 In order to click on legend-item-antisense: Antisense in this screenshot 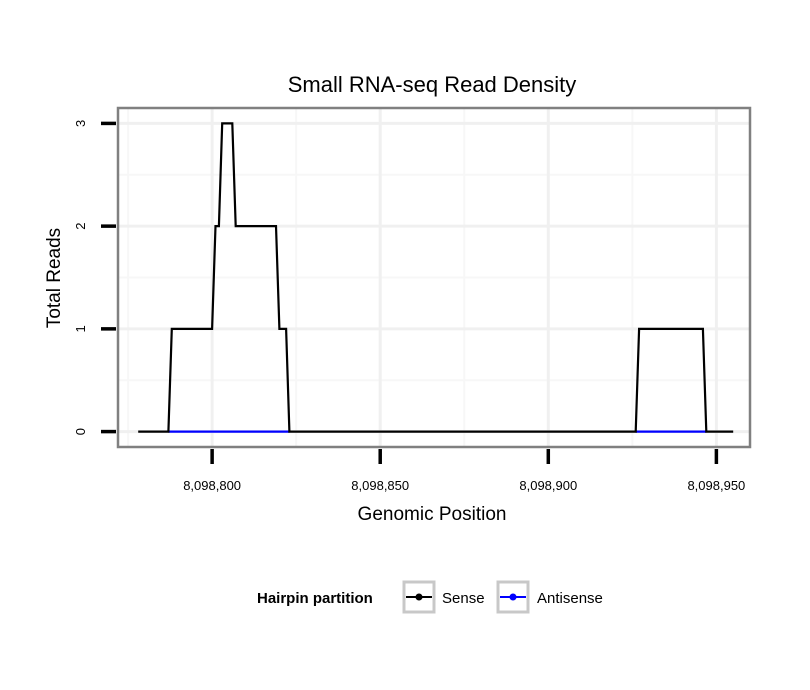, I will do `click(549, 597)`.